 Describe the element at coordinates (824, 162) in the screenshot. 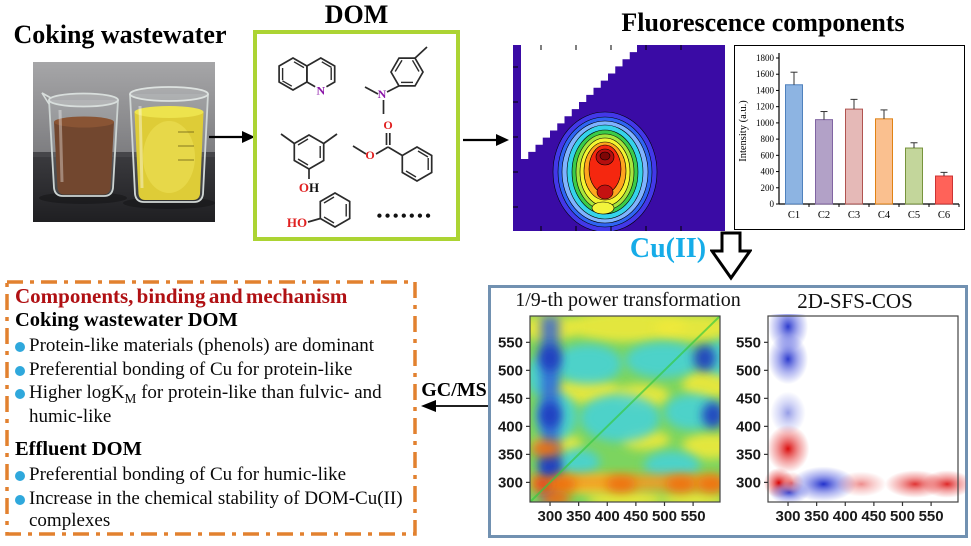

I see `bar-C2` at that location.